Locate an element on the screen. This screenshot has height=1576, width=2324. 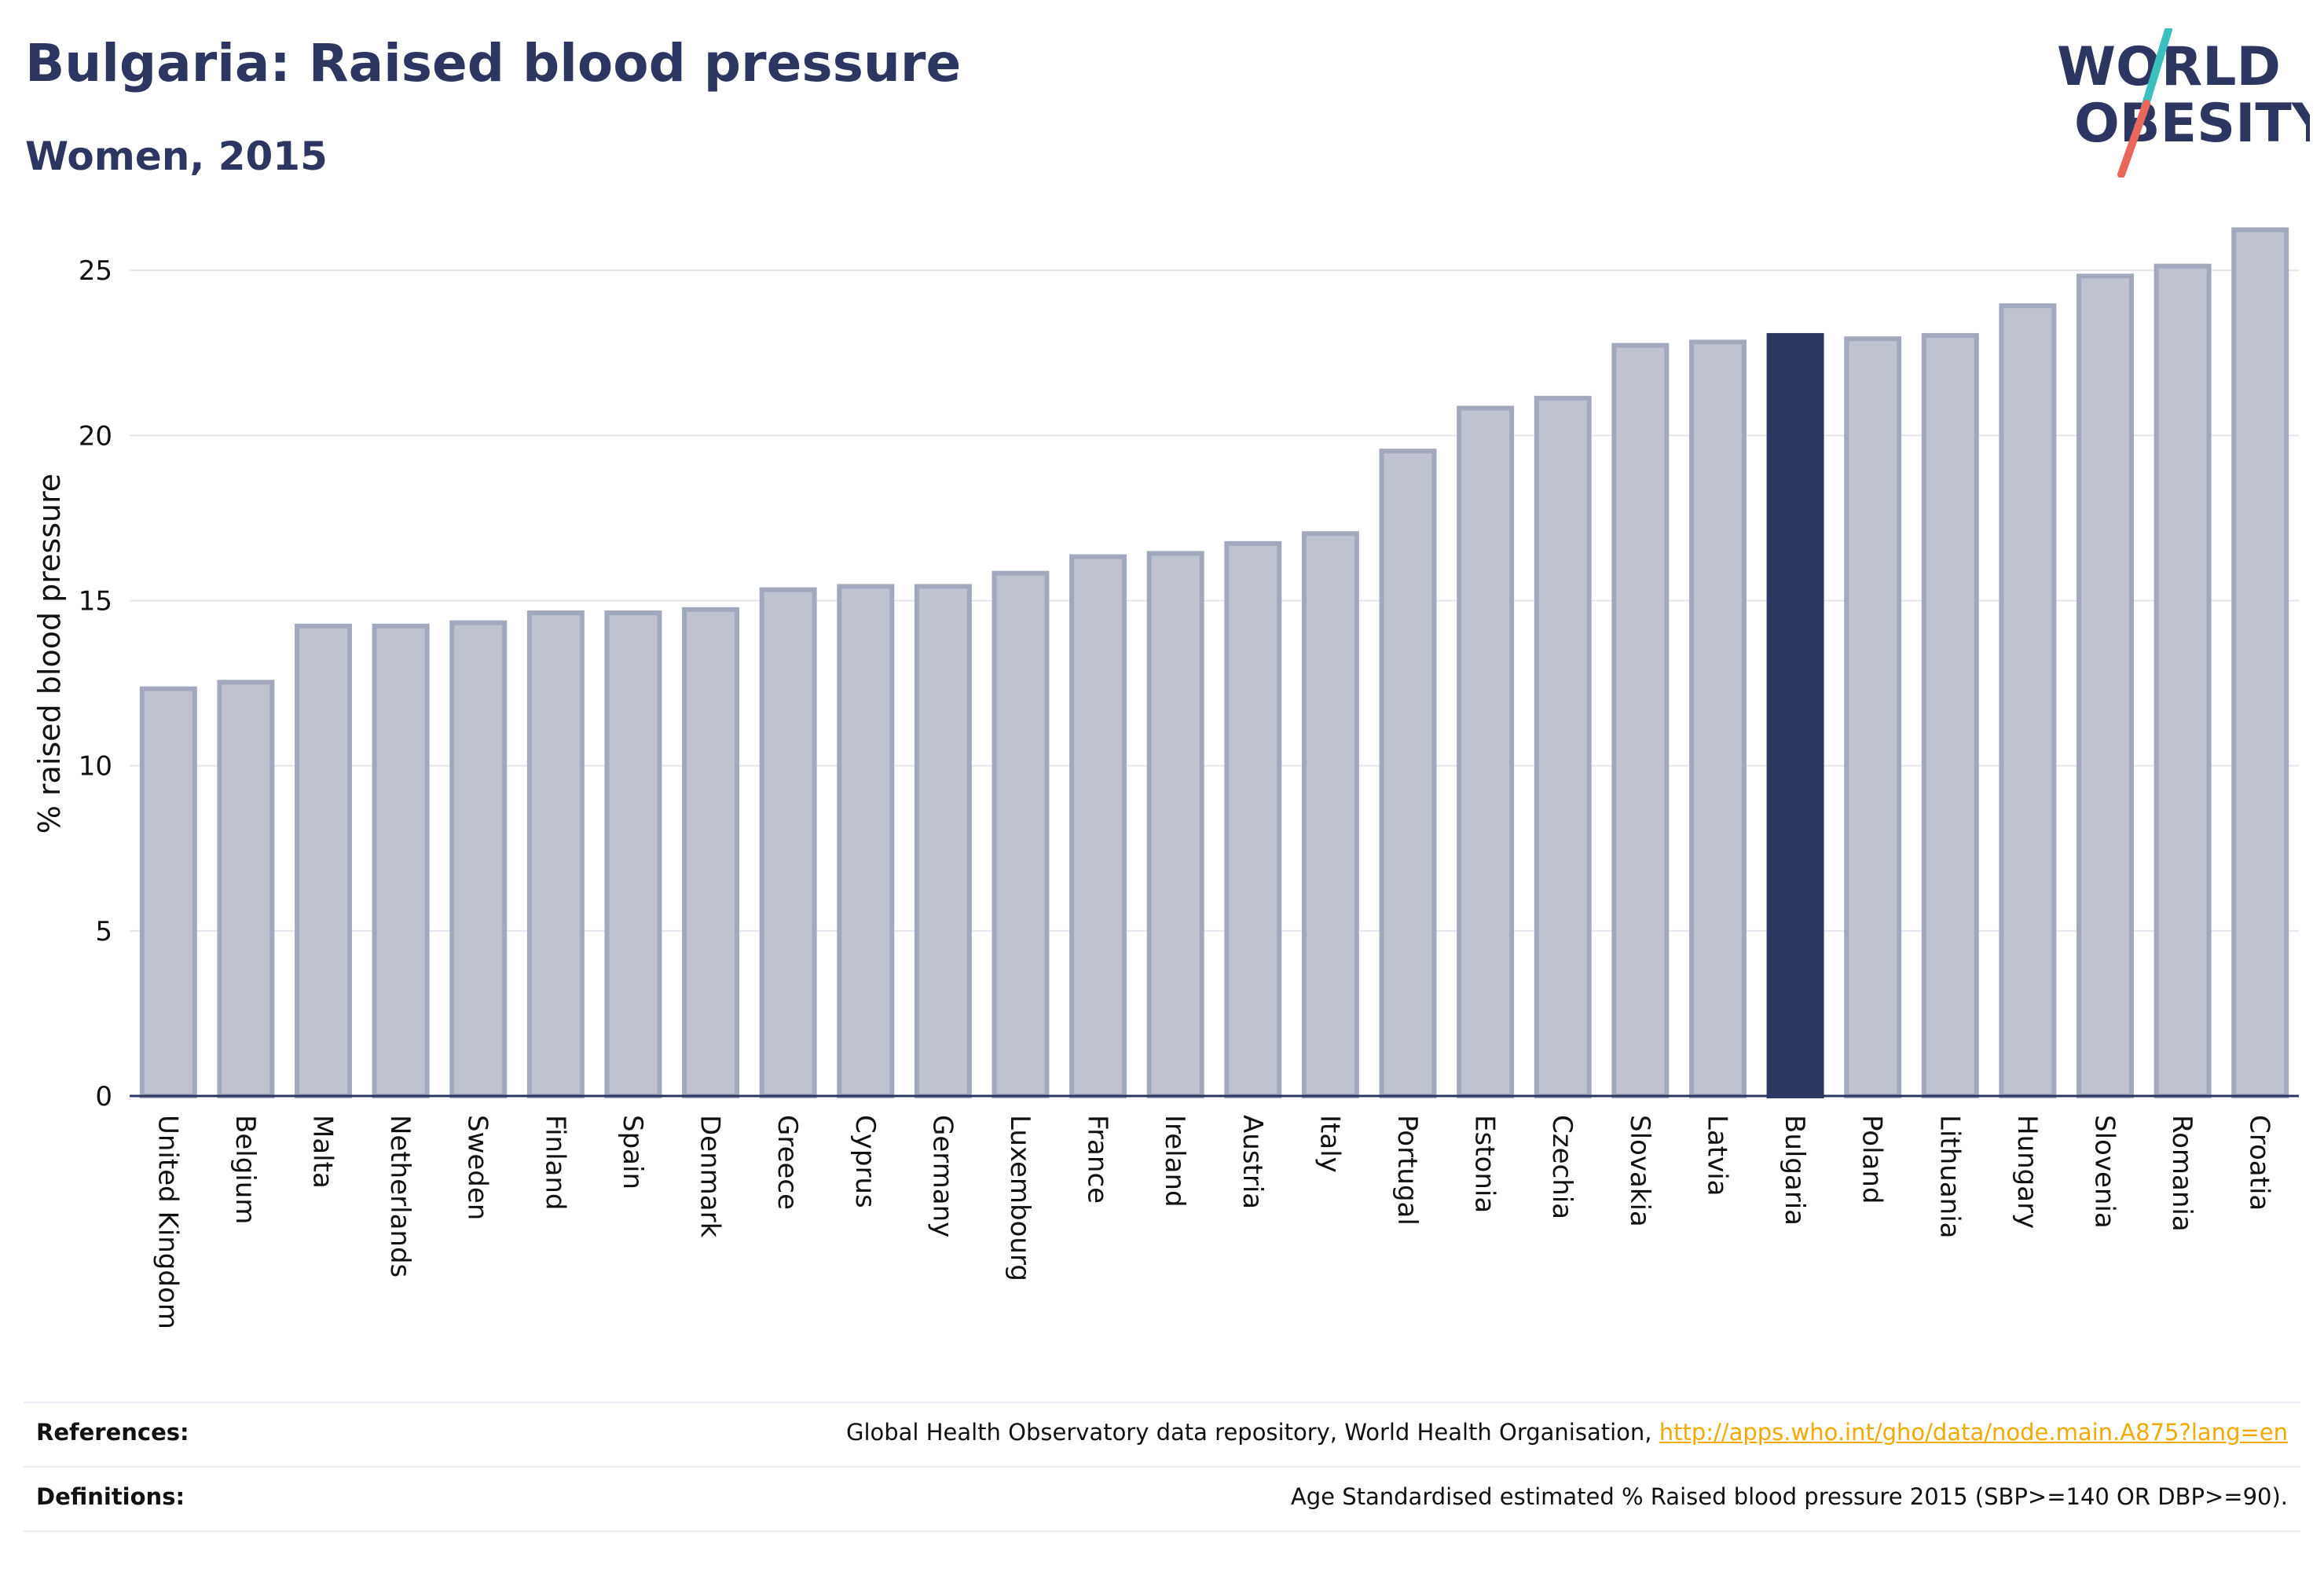
bar-denmark is located at coordinates (711, 852).